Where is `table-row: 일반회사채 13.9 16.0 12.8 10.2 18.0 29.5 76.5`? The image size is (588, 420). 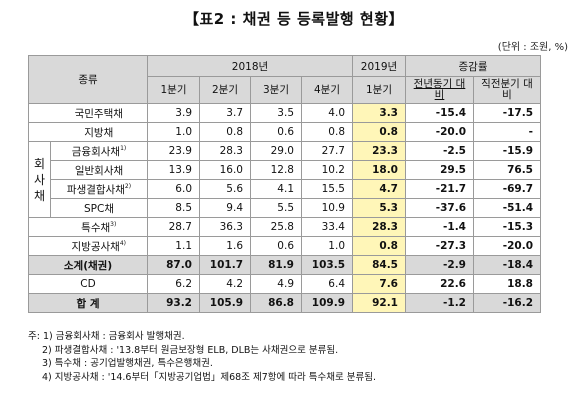
table-row: 일반회사채 13.9 16.0 12.8 10.2 18.0 29.5 76.5 is located at coordinates (285, 170).